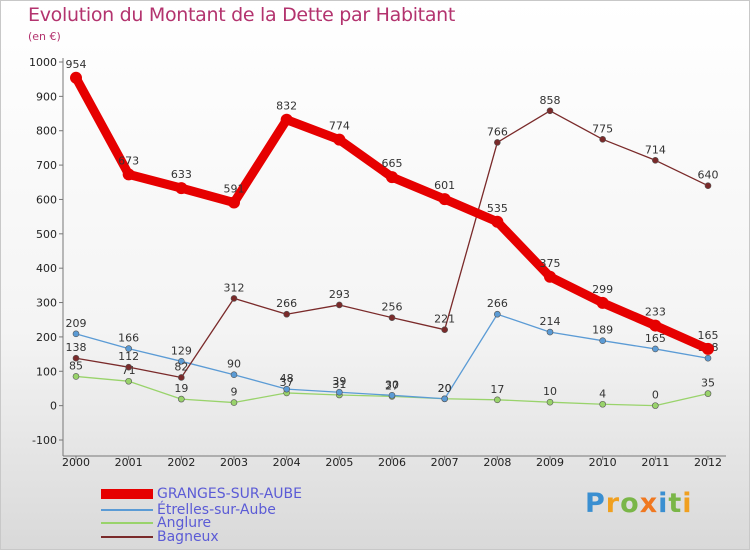 This screenshot has height=550, width=750. I want to click on data-label: 17, so click(497, 389).